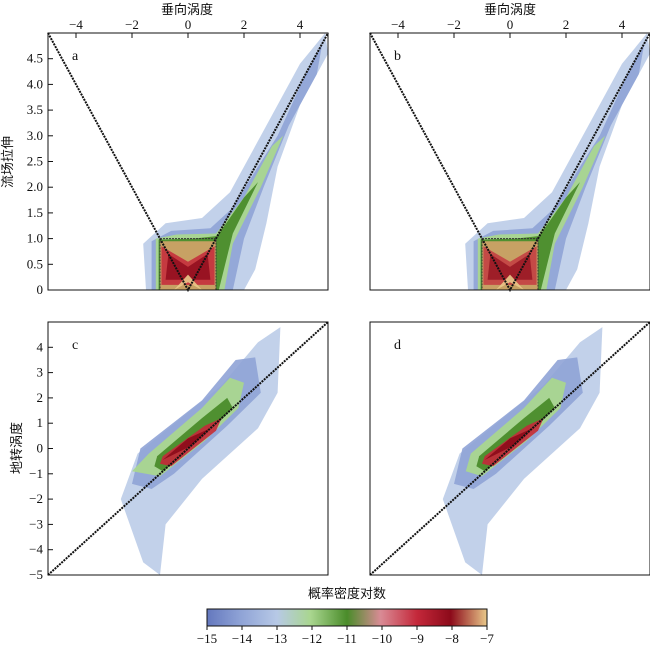 This screenshot has height=649, width=650. What do you see at coordinates (8, 162) in the screenshot?
I see `y-axis-label-top: 流场拉伸` at bounding box center [8, 162].